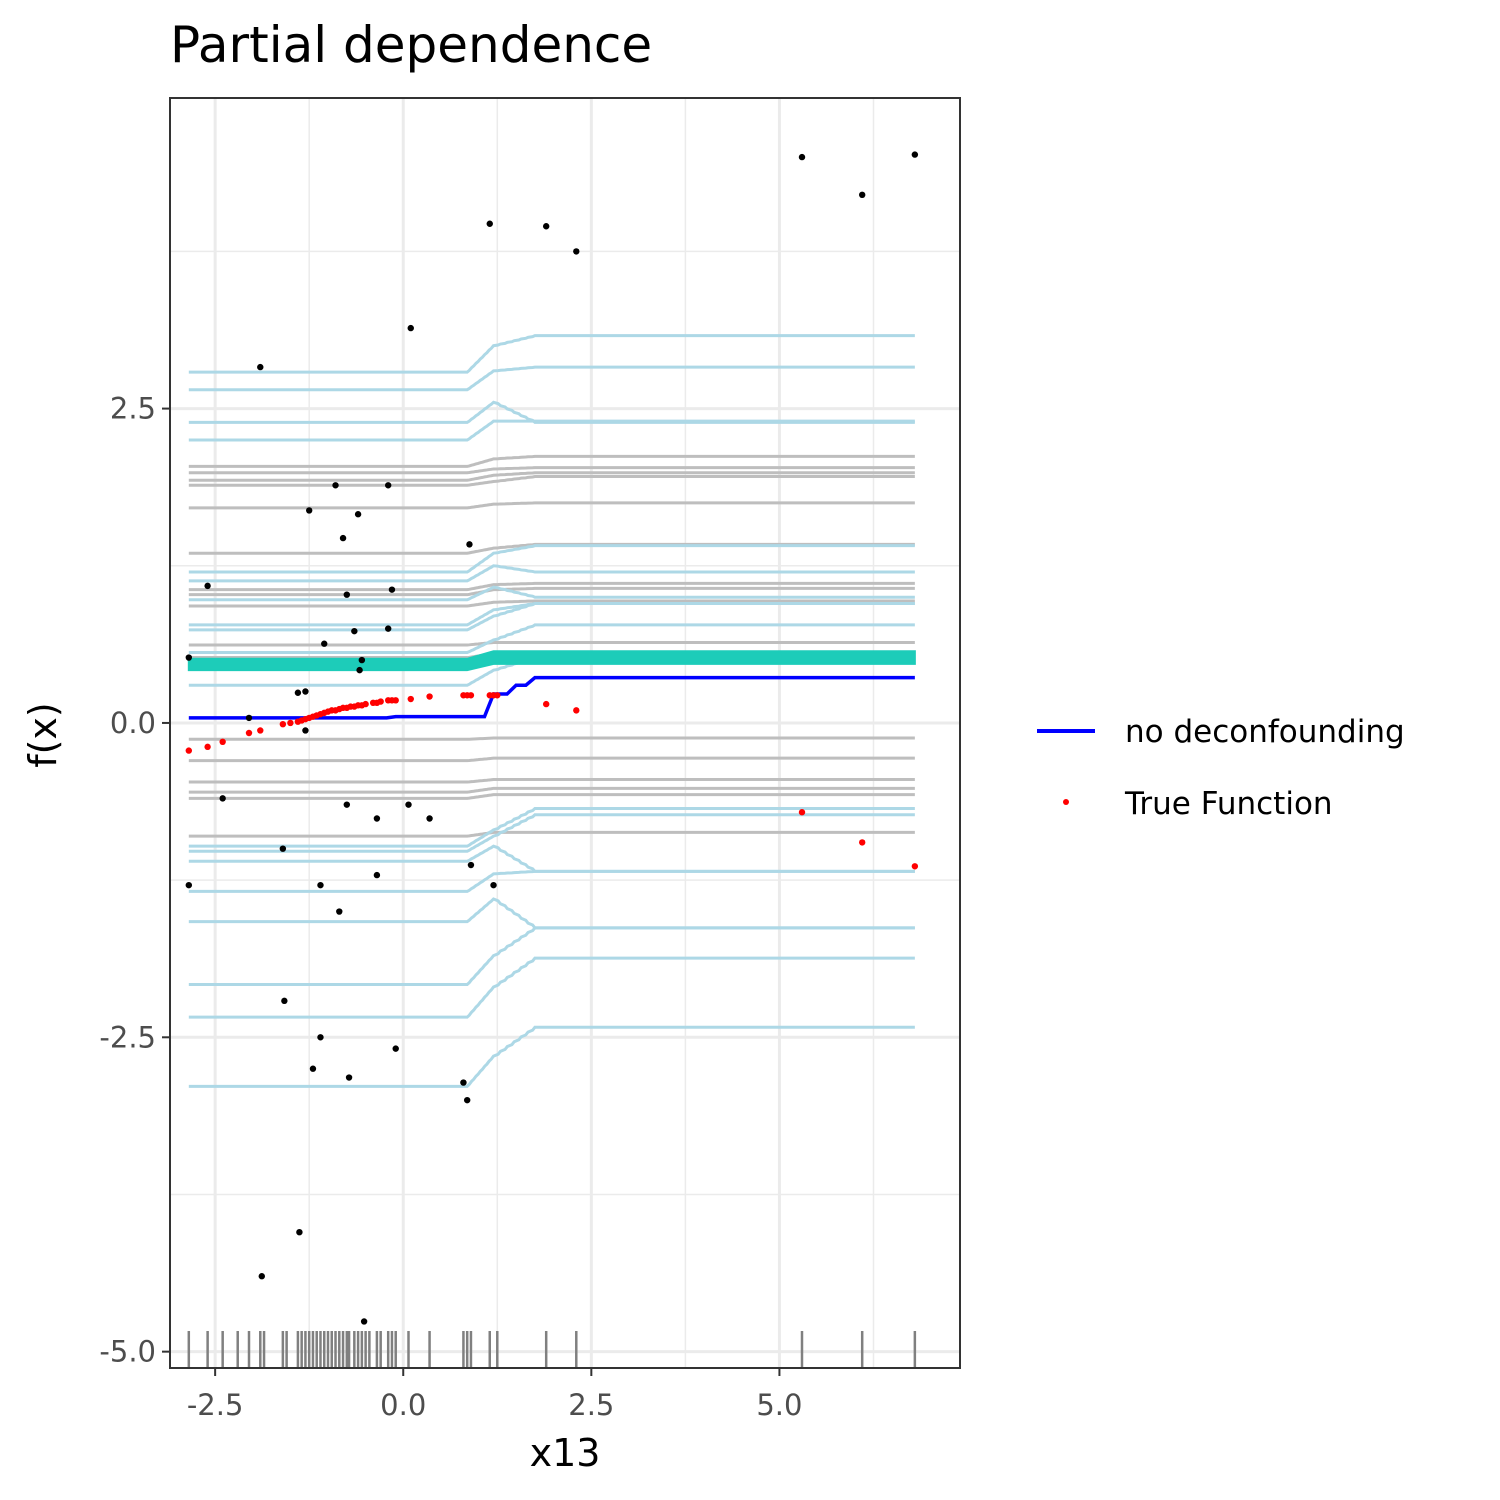 The image size is (1500, 1500). I want to click on y-axis-title: f(x), so click(43, 735).